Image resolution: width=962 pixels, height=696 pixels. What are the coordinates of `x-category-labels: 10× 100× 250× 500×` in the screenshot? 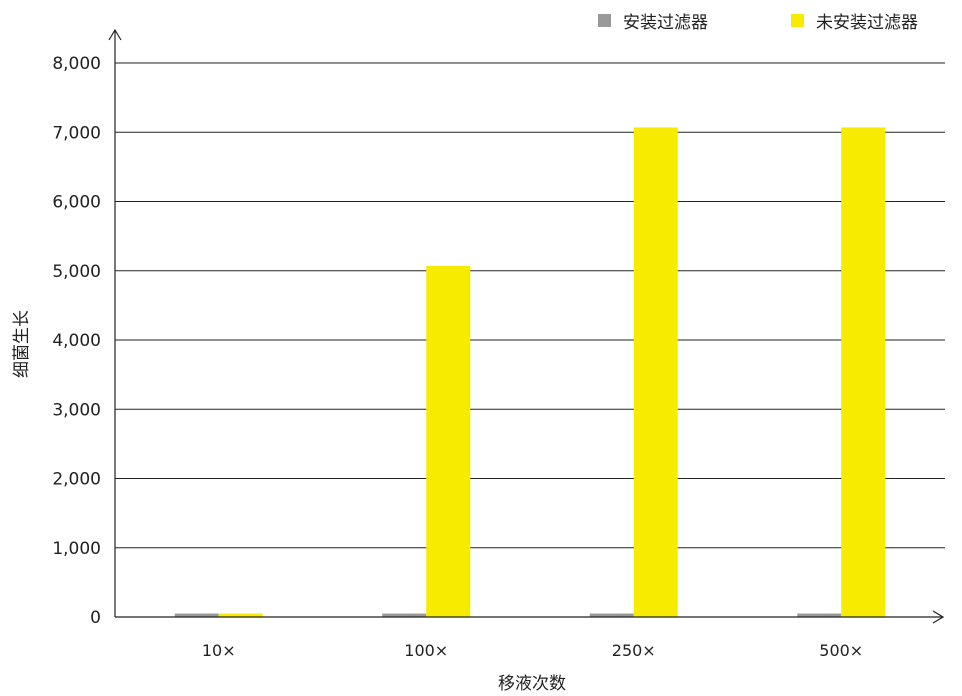 It's located at (532, 650).